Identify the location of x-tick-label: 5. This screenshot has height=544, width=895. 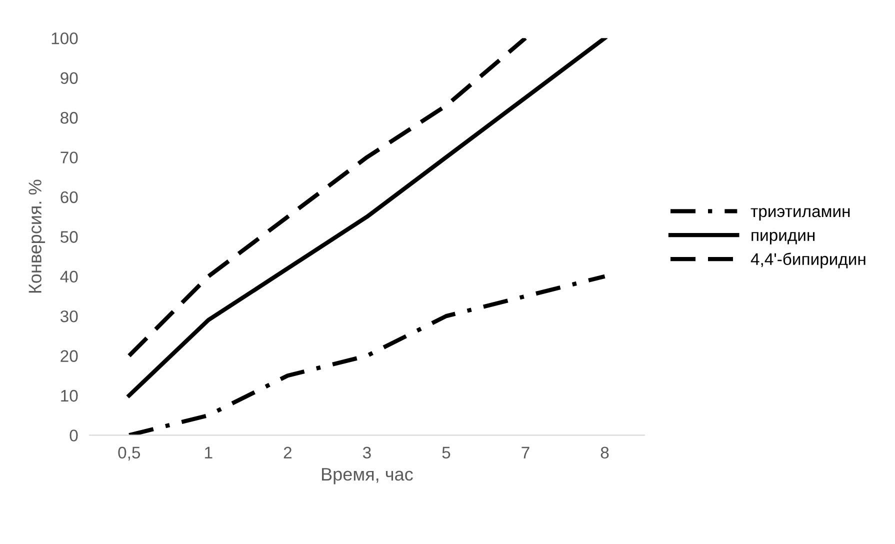
(446, 452).